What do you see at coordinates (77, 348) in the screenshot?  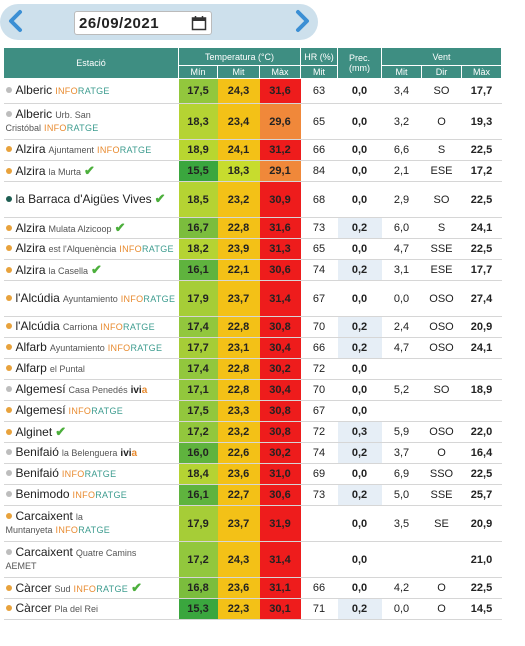 I see `station-location: Ayuntamiento` at bounding box center [77, 348].